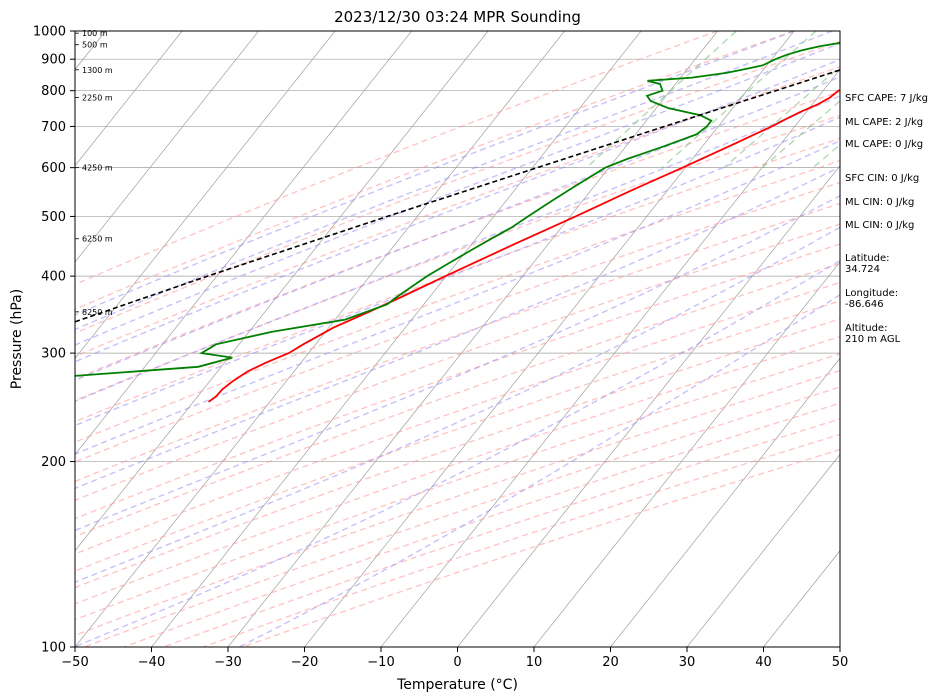 This screenshot has width=947, height=700. What do you see at coordinates (74, 662) in the screenshot?
I see `x-tick-label: −50` at bounding box center [74, 662].